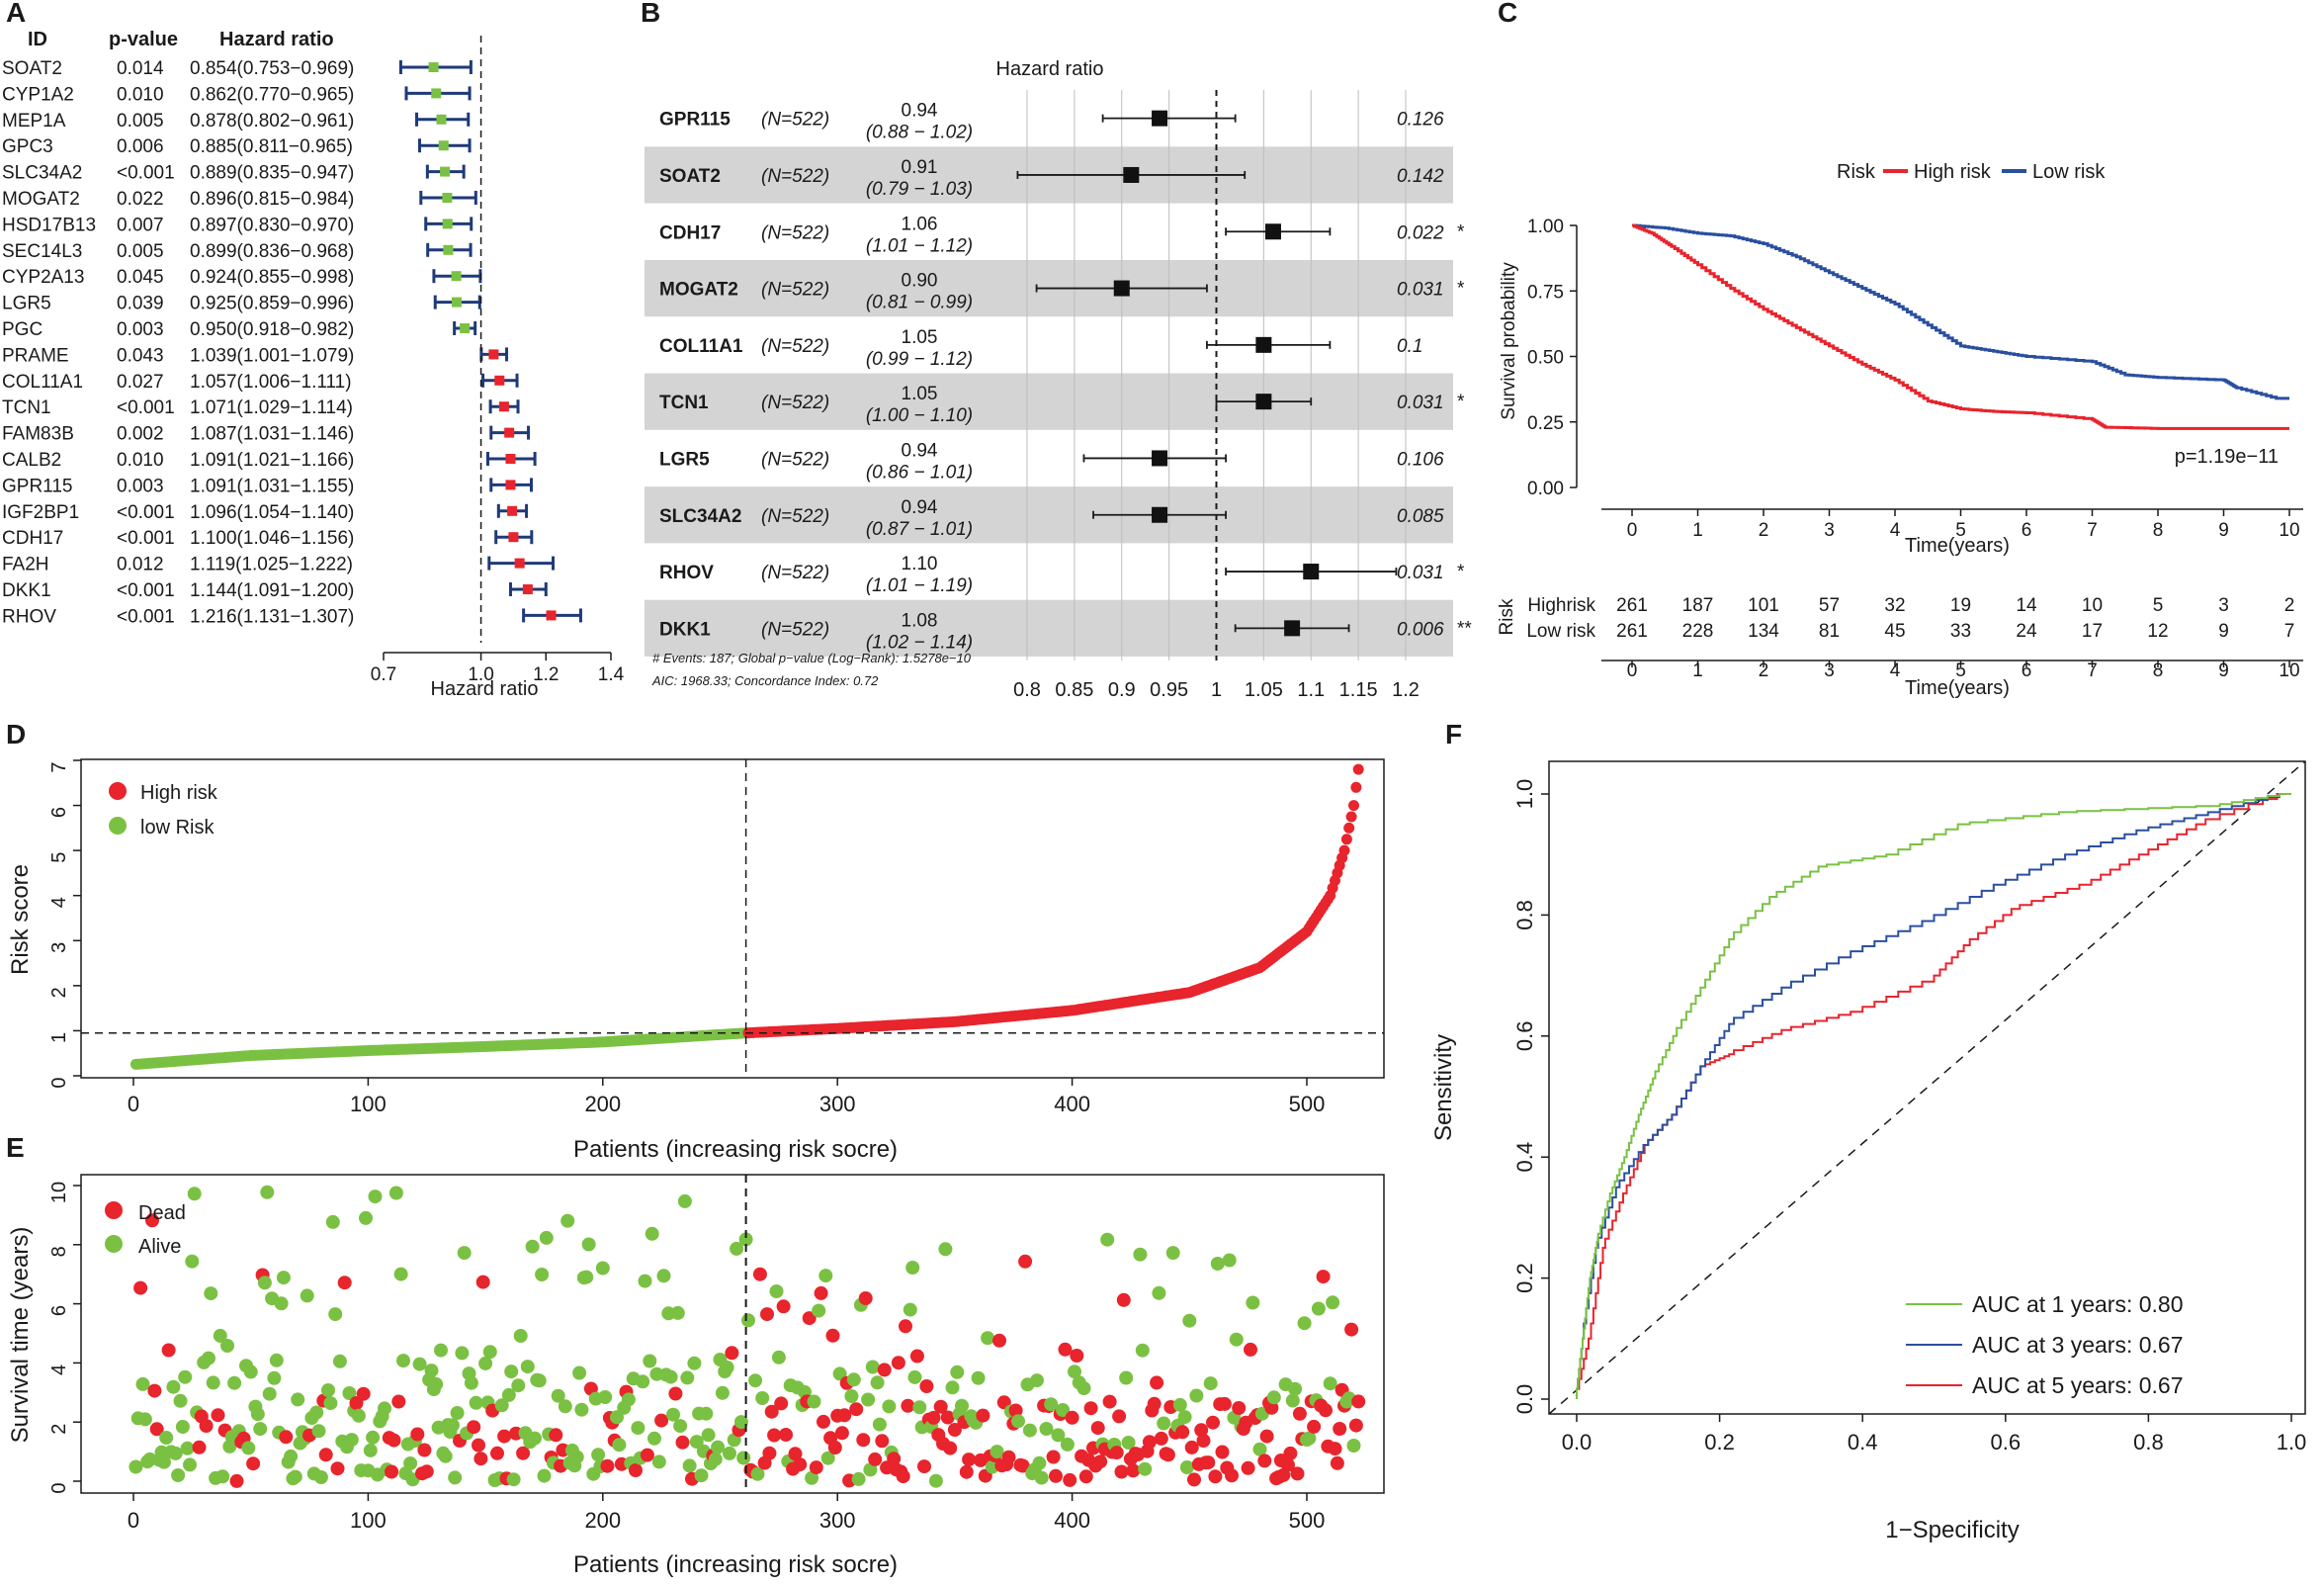 The height and width of the screenshot is (1586, 2324). I want to click on km-y-tick-label: 0.25, so click(1545, 423).